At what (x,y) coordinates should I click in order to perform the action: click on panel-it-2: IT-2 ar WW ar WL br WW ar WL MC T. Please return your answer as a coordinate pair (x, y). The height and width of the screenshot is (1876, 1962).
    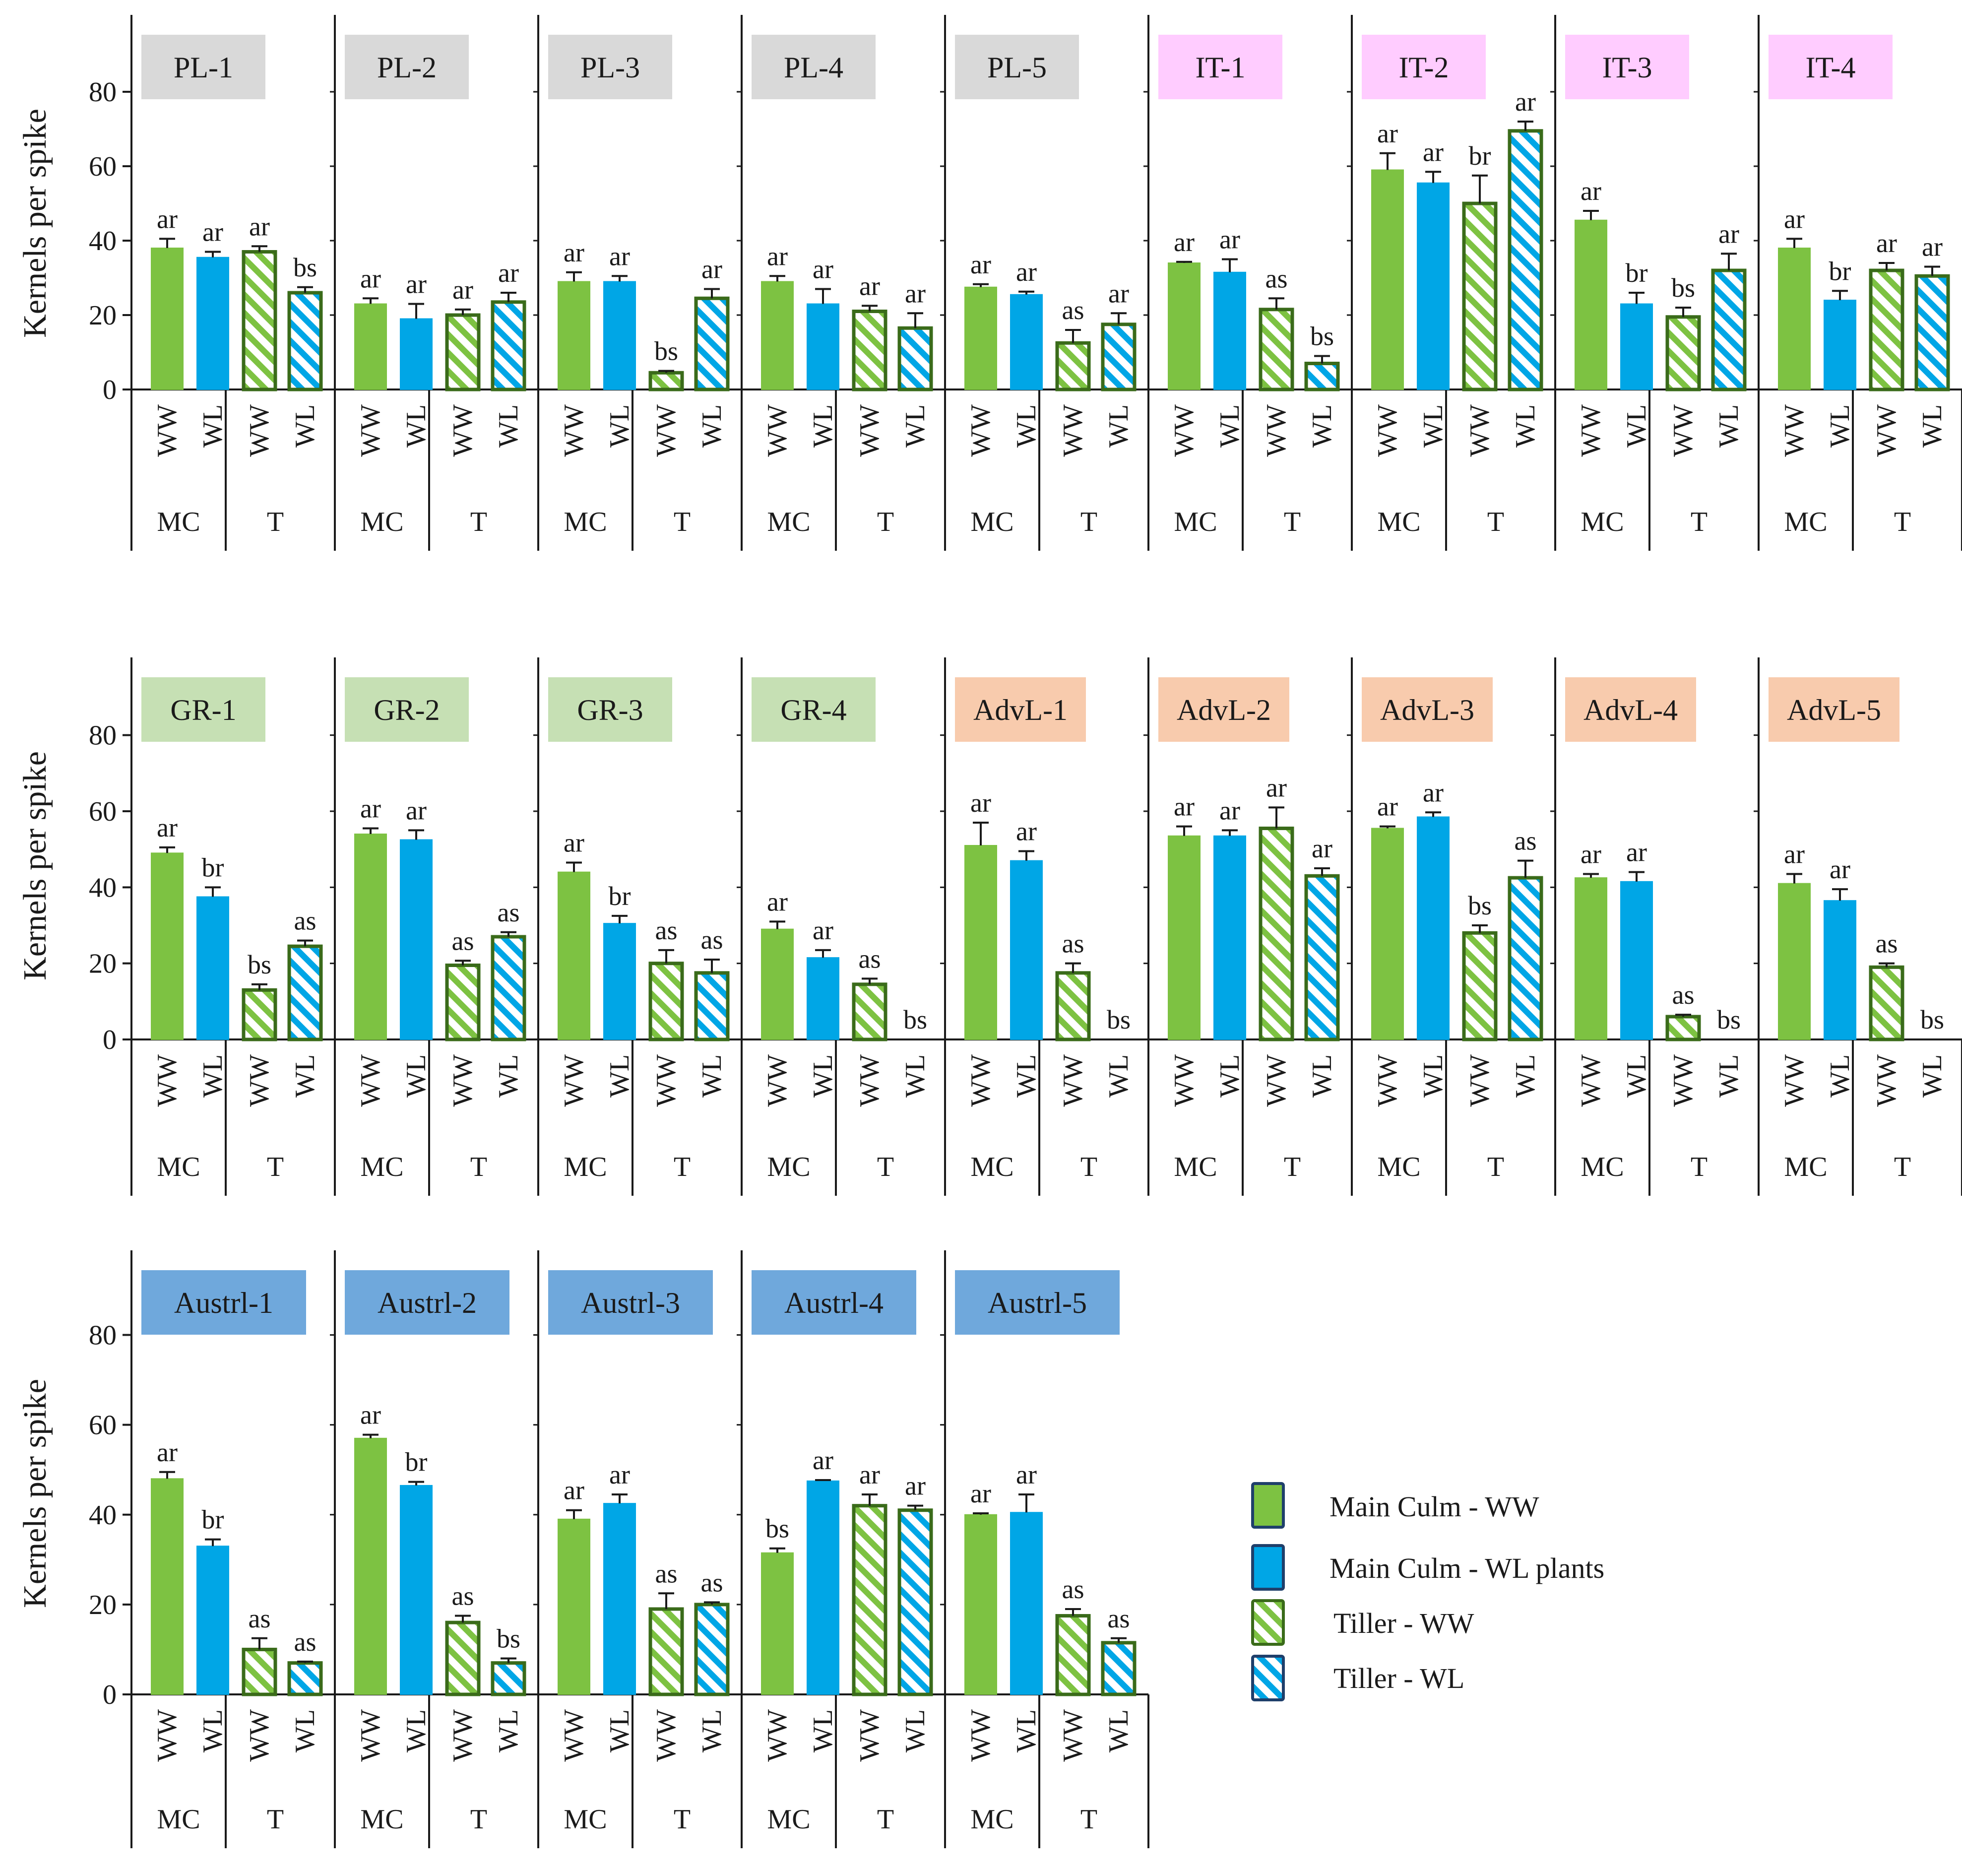
    Looking at the image, I should click on (1451, 283).